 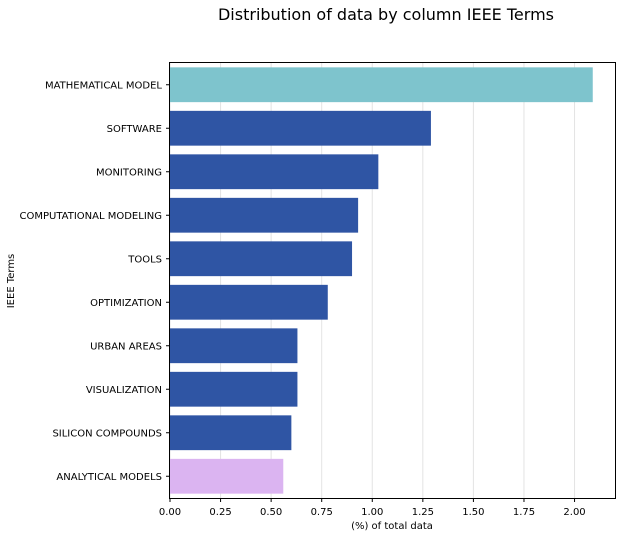 What do you see at coordinates (126, 346) in the screenshot?
I see `y-tick-label: URBAN AREAS` at bounding box center [126, 346].